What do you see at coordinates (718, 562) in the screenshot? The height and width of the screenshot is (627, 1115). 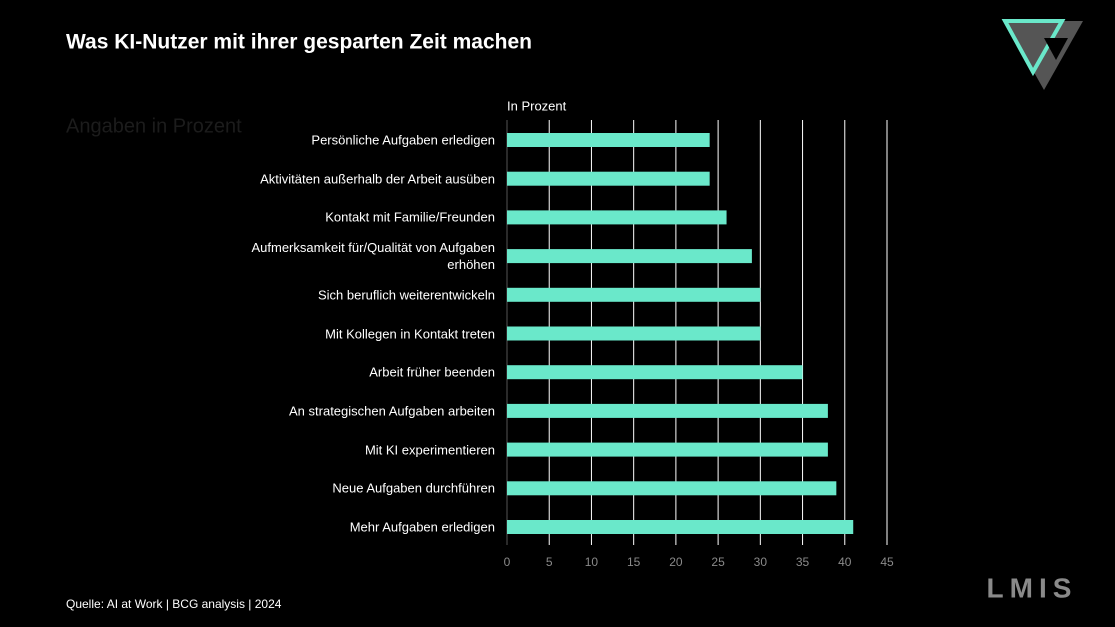 I see `x-tick-label: 25` at bounding box center [718, 562].